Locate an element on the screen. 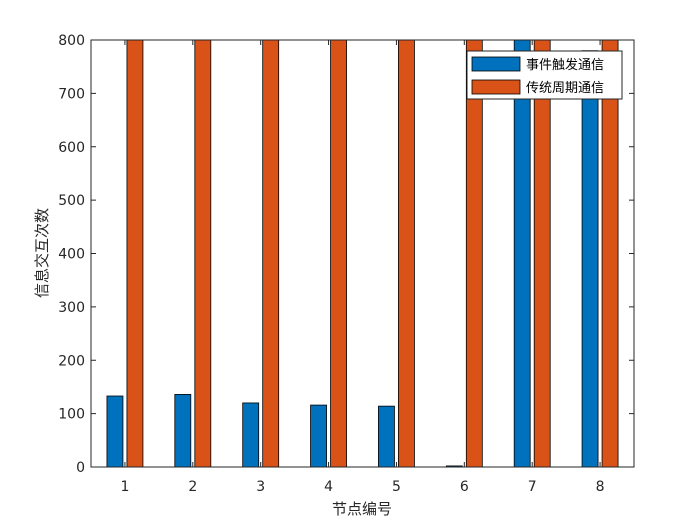 The height and width of the screenshot is (525, 700). x-tick-label: 5 is located at coordinates (396, 487).